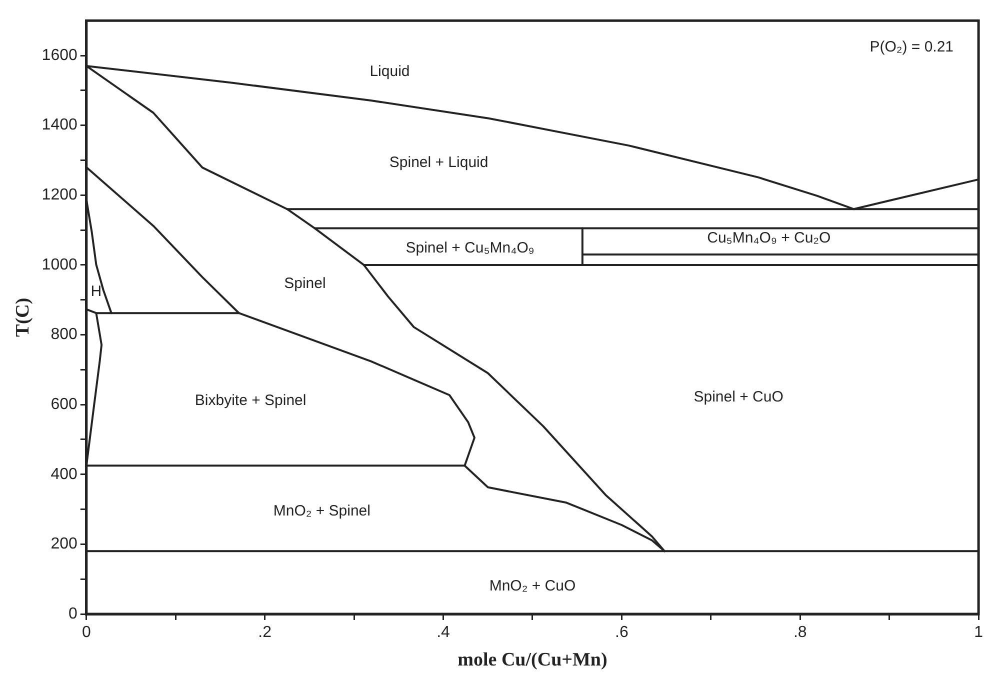  I want to click on y-tick-label: 400, so click(64, 474).